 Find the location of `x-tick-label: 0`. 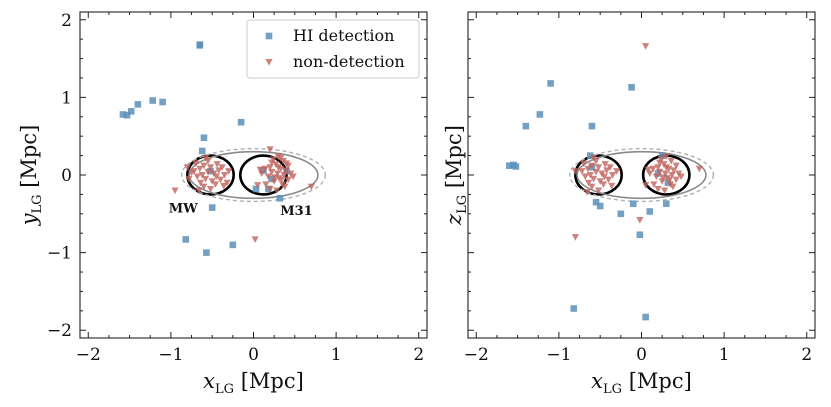

x-tick-label: 0 is located at coordinates (641, 355).